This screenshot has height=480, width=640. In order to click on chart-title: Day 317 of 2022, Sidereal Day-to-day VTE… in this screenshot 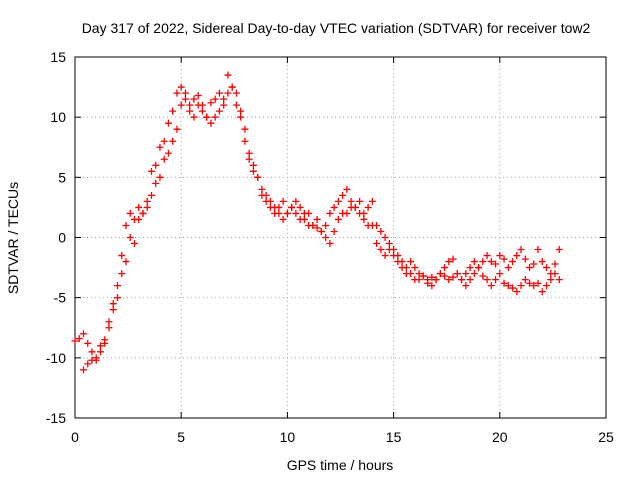, I will do `click(336, 28)`.